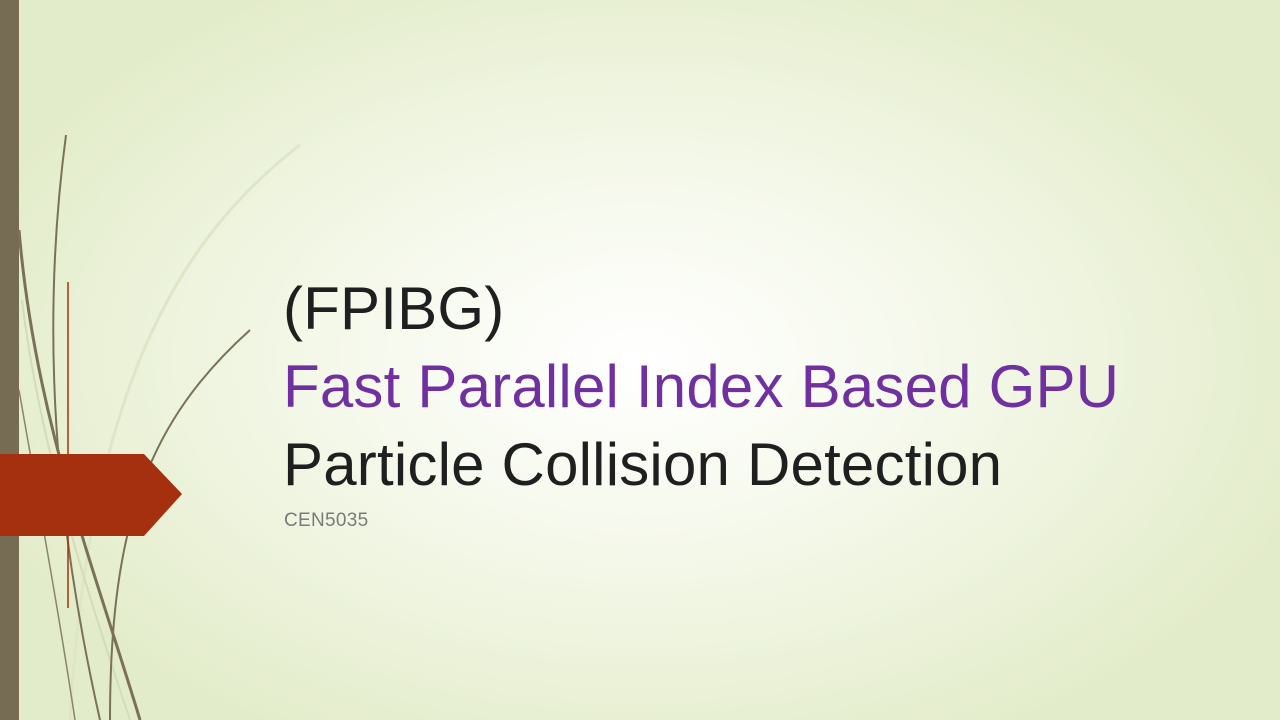 The width and height of the screenshot is (1280, 720). What do you see at coordinates (643, 464) in the screenshot?
I see `title-line-continuation: Particle Collision Detection` at bounding box center [643, 464].